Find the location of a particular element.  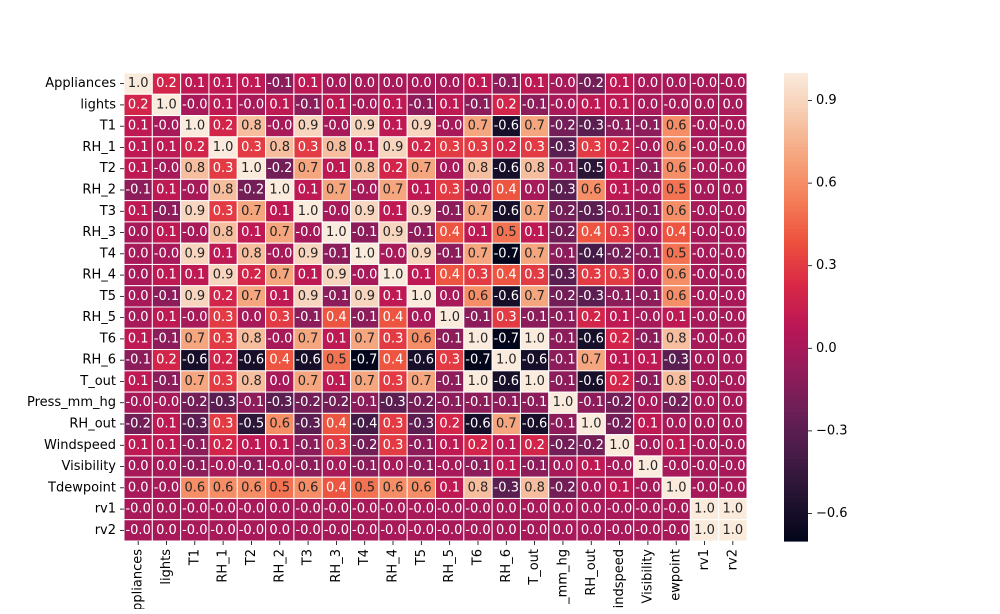

colorbar-tick-label: 0.9 is located at coordinates (826, 100).